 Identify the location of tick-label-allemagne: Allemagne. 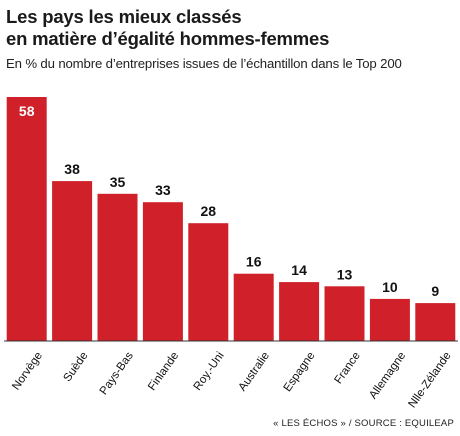
(387, 375).